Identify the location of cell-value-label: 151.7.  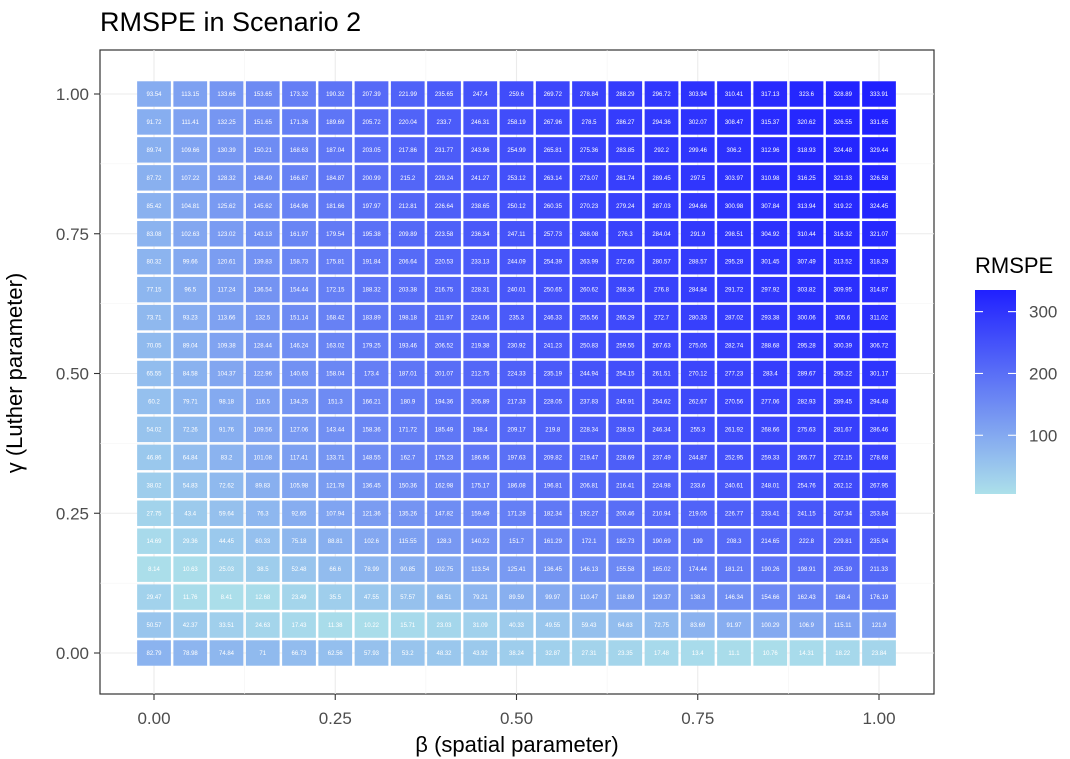
(517, 542).